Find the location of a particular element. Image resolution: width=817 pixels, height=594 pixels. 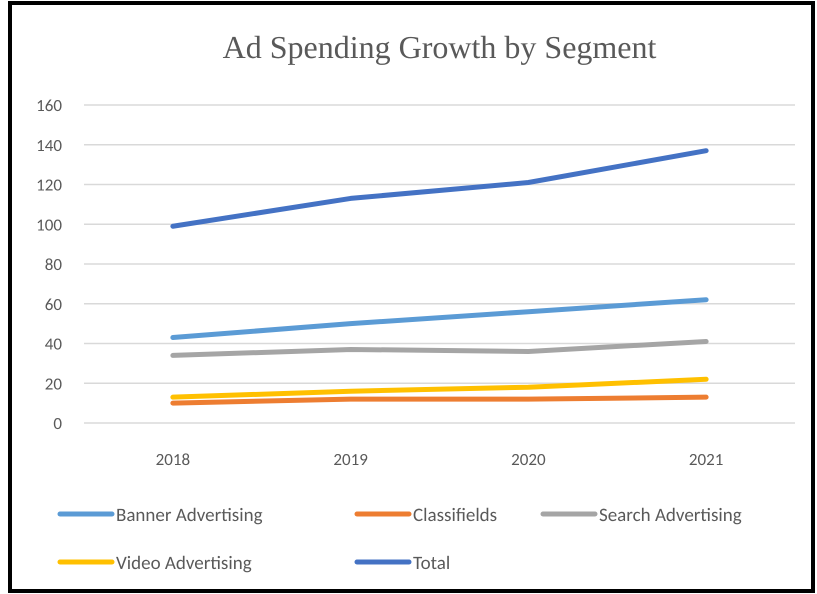

y-tick-label: 160 is located at coordinates (49, 105).